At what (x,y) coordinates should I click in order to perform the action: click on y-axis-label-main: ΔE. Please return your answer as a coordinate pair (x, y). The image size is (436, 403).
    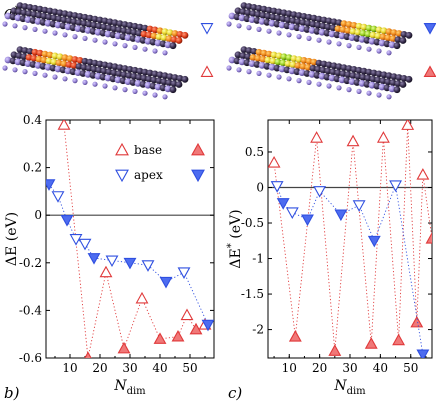
    Looking at the image, I should click on (236, 258).